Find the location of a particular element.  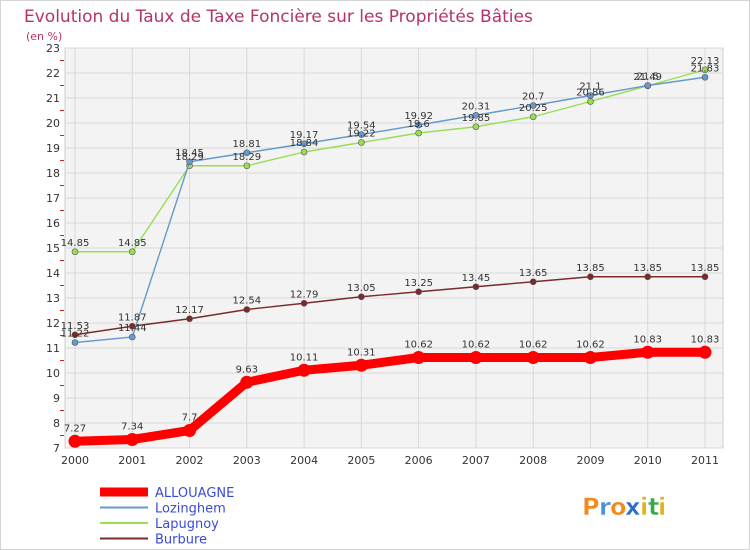

data-label-lozinghem: 18.45 is located at coordinates (189, 153).